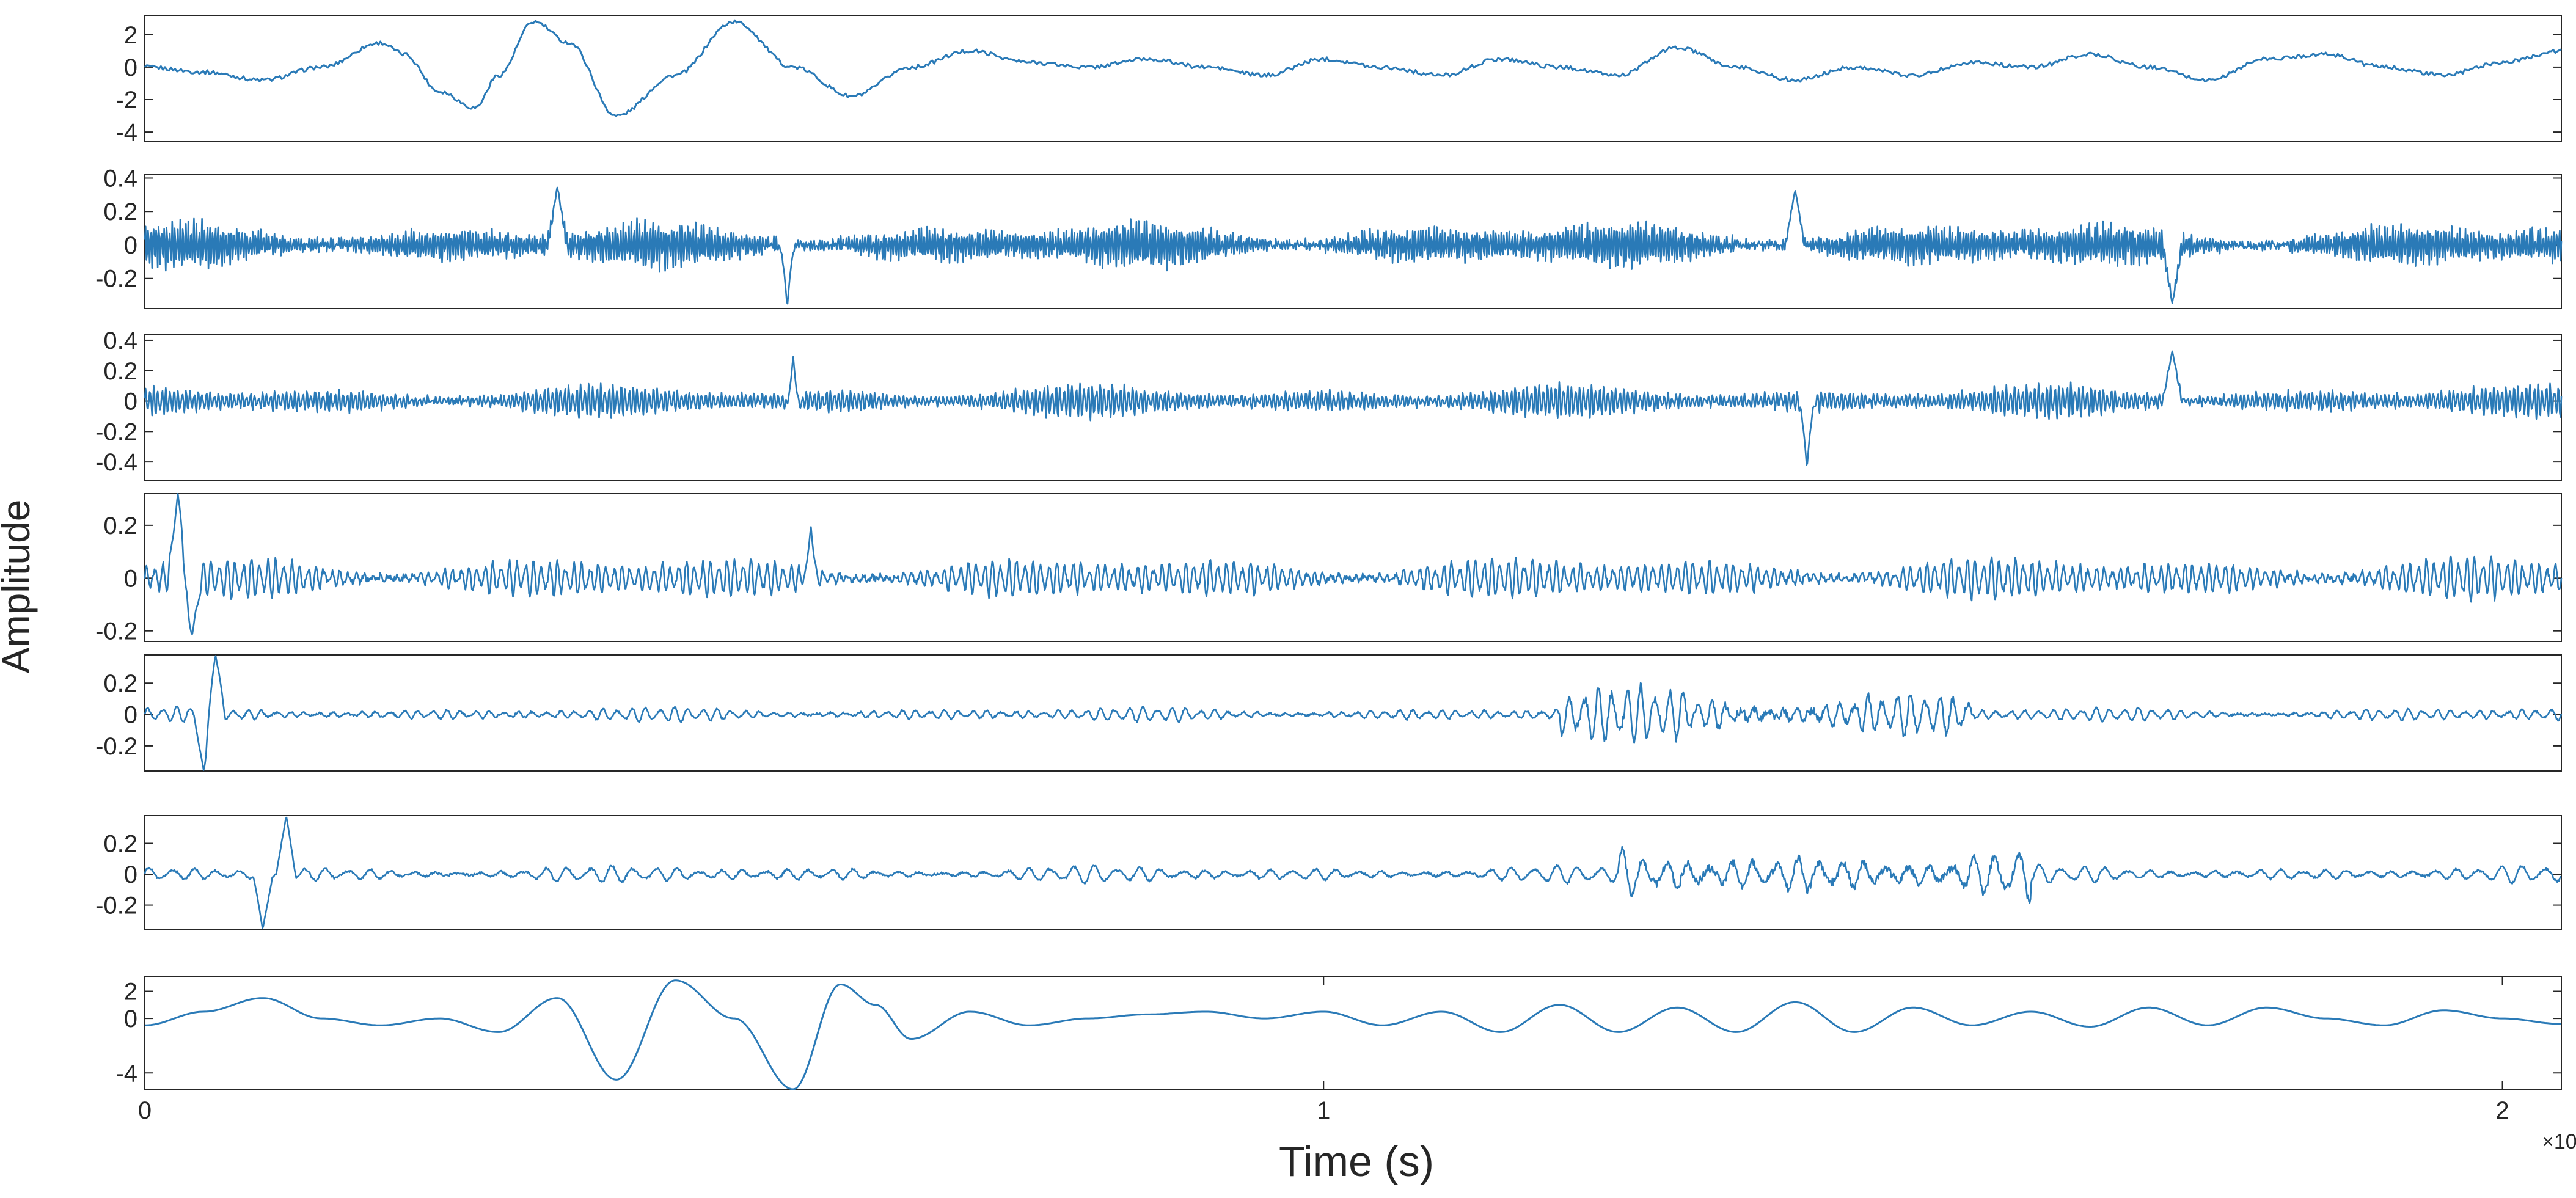 Image resolution: width=2576 pixels, height=1198 pixels. I want to click on exponent-base: ×10, so click(2559, 1141).